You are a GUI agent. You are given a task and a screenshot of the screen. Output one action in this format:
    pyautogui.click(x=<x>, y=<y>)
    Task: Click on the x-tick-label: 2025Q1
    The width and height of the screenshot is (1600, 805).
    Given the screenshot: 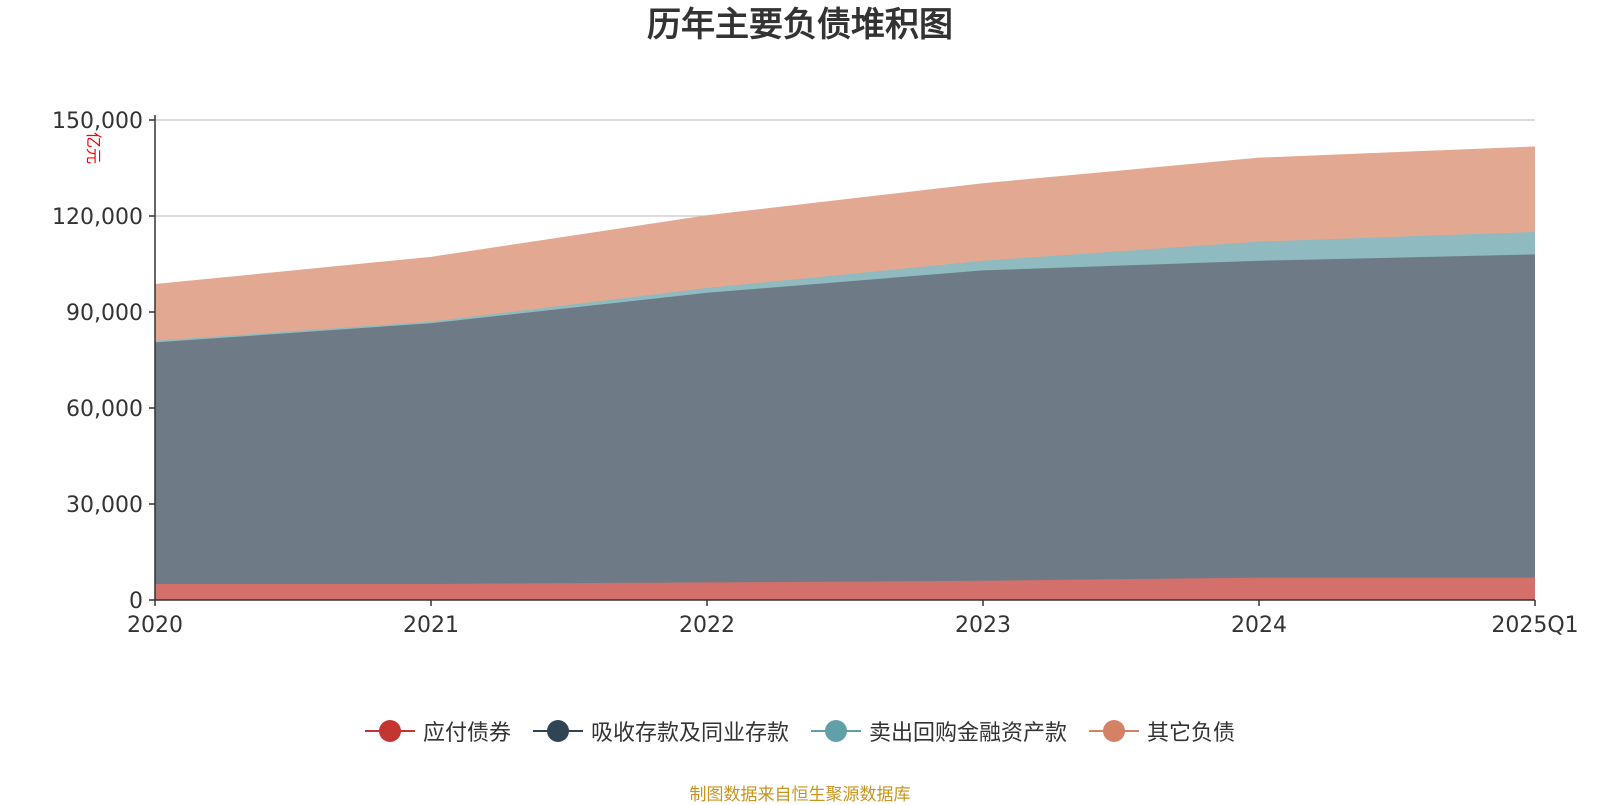 What is the action you would take?
    pyautogui.click(x=1534, y=625)
    